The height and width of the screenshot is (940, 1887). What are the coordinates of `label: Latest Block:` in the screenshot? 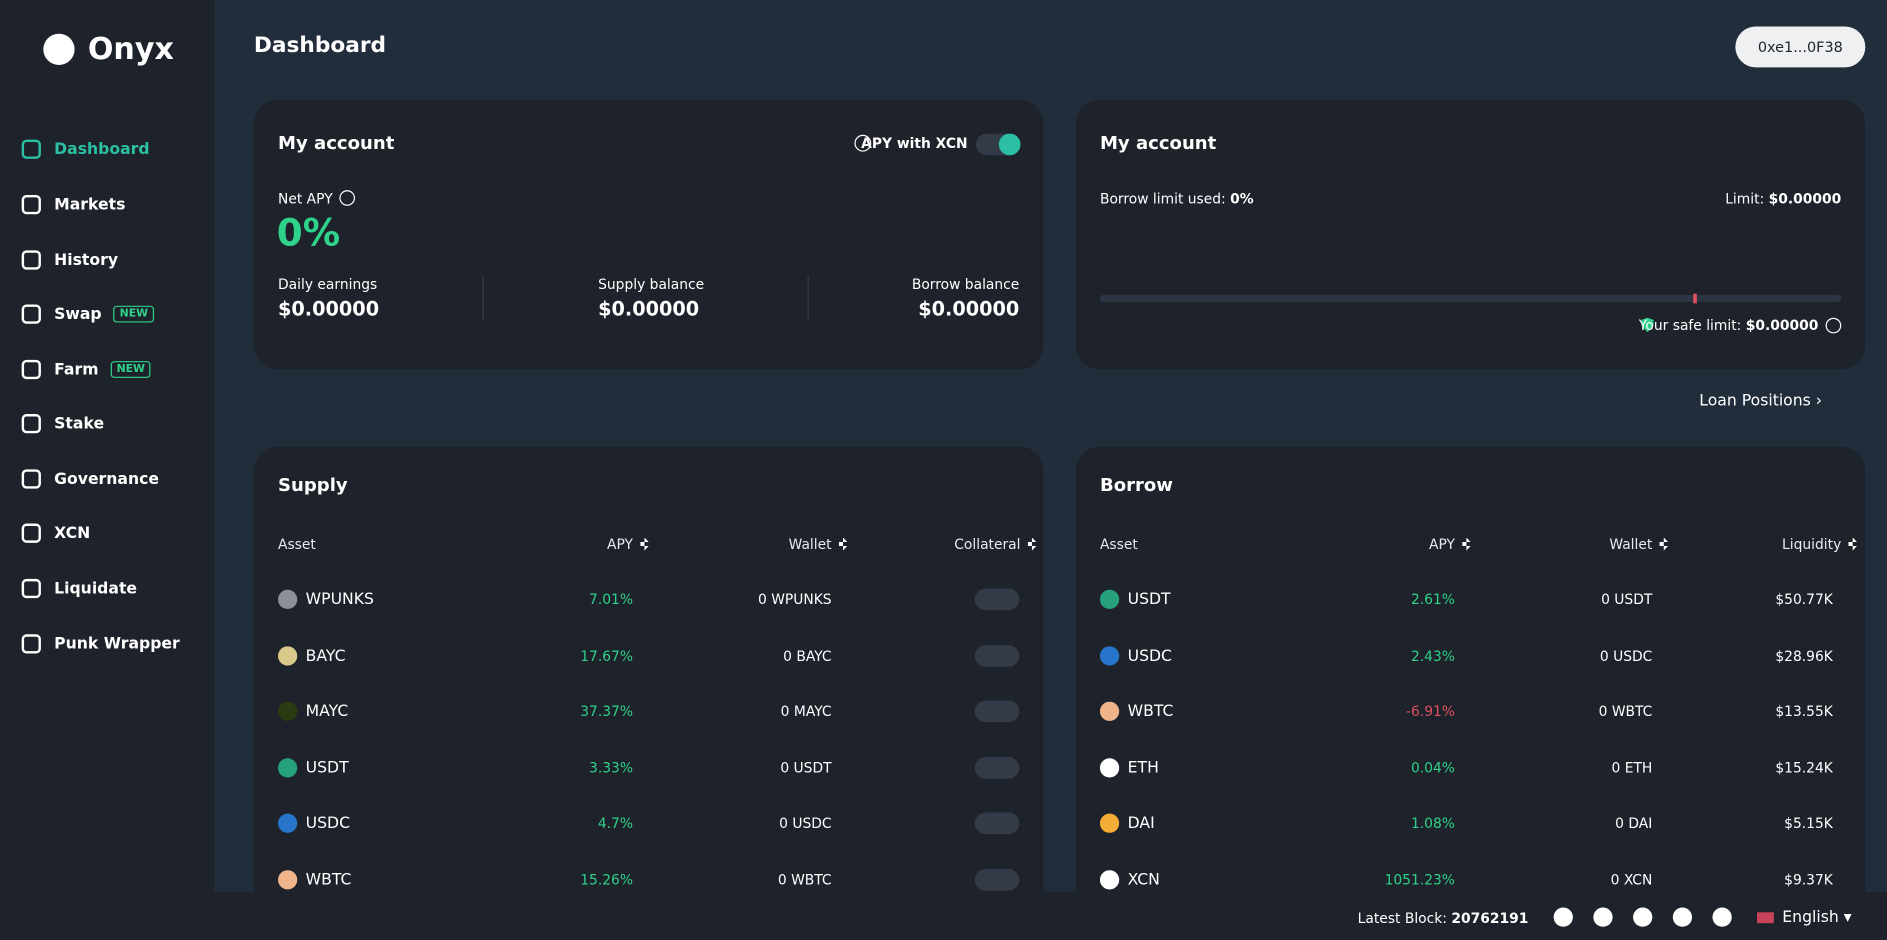 It's located at (1402, 918).